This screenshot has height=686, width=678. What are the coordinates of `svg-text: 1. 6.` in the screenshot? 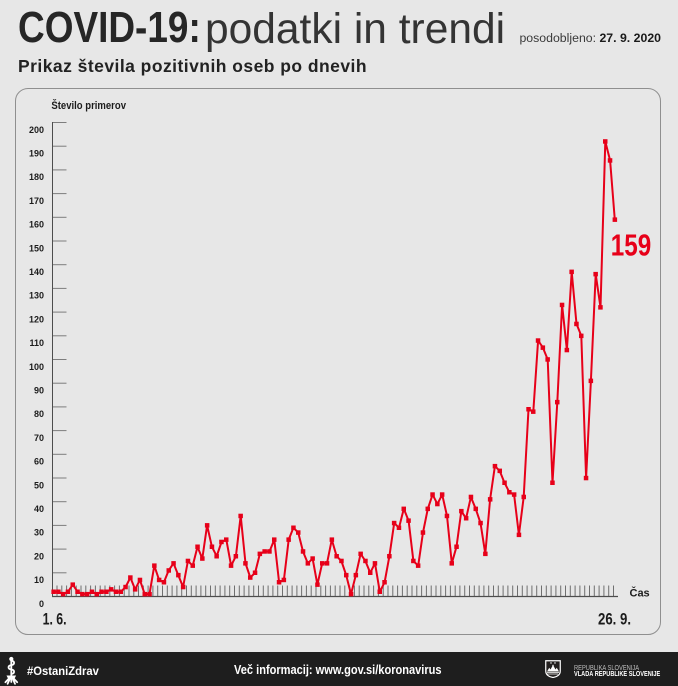 It's located at (55, 620).